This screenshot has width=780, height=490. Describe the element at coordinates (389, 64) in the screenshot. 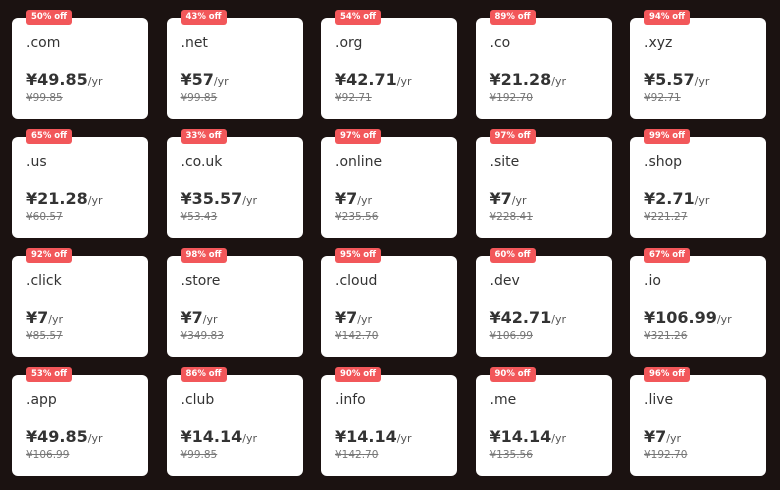

I see `domain-card: 54% off .org ¥42.71/yr ¥92.71` at that location.